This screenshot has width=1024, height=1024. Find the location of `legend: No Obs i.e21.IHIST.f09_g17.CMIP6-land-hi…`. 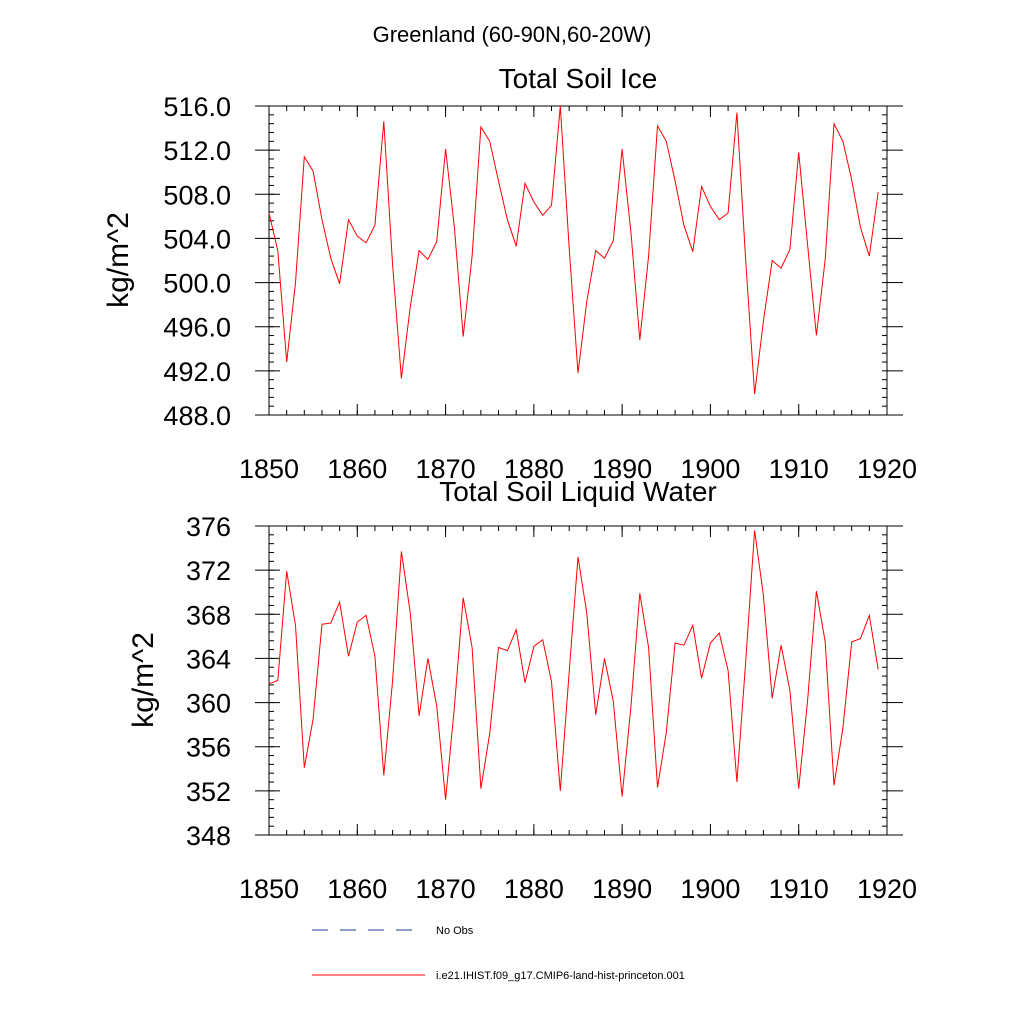

legend: No Obs i.e21.IHIST.f09_g17.CMIP6-land-hi… is located at coordinates (498, 953).